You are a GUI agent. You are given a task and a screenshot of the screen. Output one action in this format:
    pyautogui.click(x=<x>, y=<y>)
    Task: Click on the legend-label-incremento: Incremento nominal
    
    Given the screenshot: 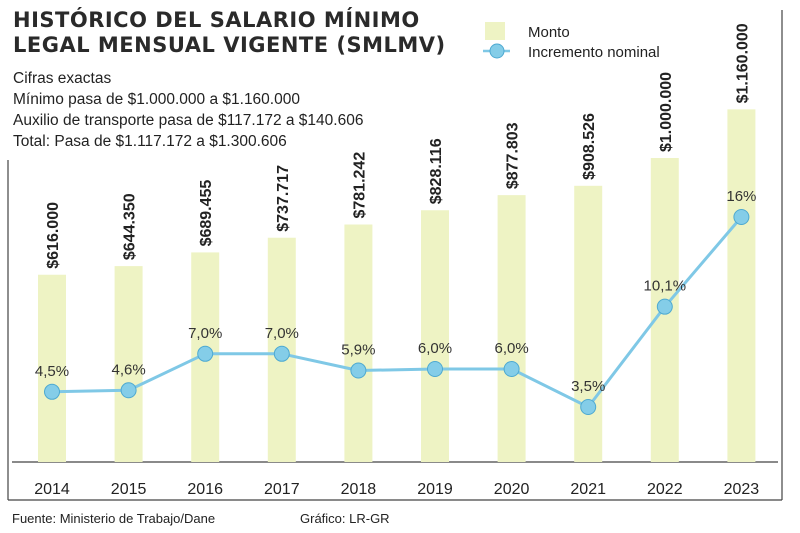 What is the action you would take?
    pyautogui.click(x=594, y=52)
    